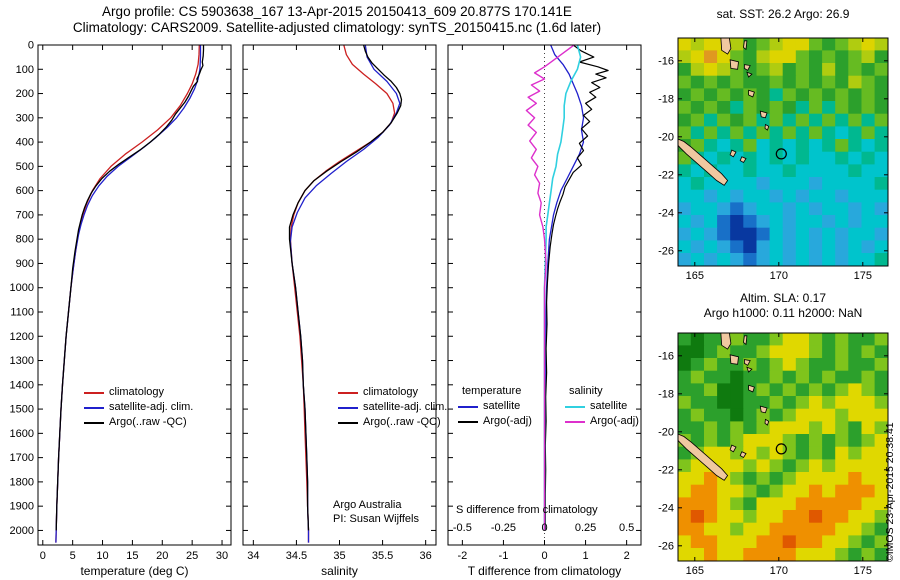 The image size is (900, 580). Describe the element at coordinates (22, 385) in the screenshot. I see `svg-text: 1400` at that location.